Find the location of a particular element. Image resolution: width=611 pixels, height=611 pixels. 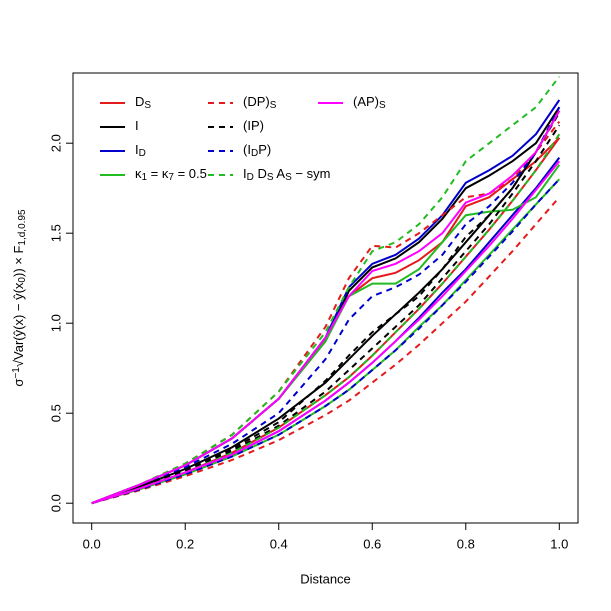

text-part: (I is located at coordinates (247, 149).